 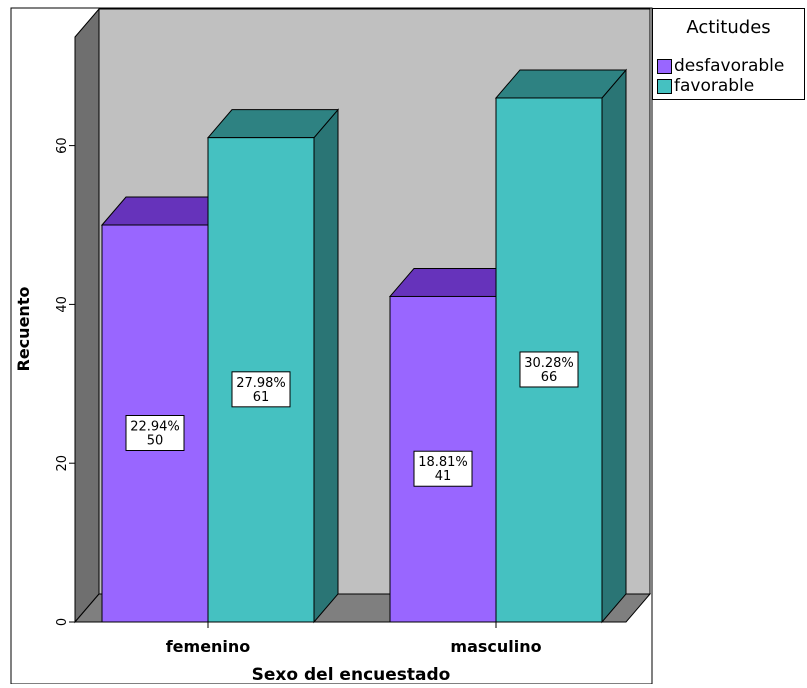 I want to click on y-tick-label: 40, so click(x=62, y=304).